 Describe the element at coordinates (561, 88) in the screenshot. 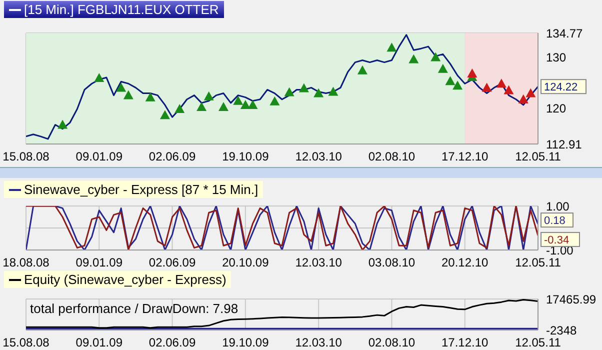

I see `data-label: 124.22` at that location.